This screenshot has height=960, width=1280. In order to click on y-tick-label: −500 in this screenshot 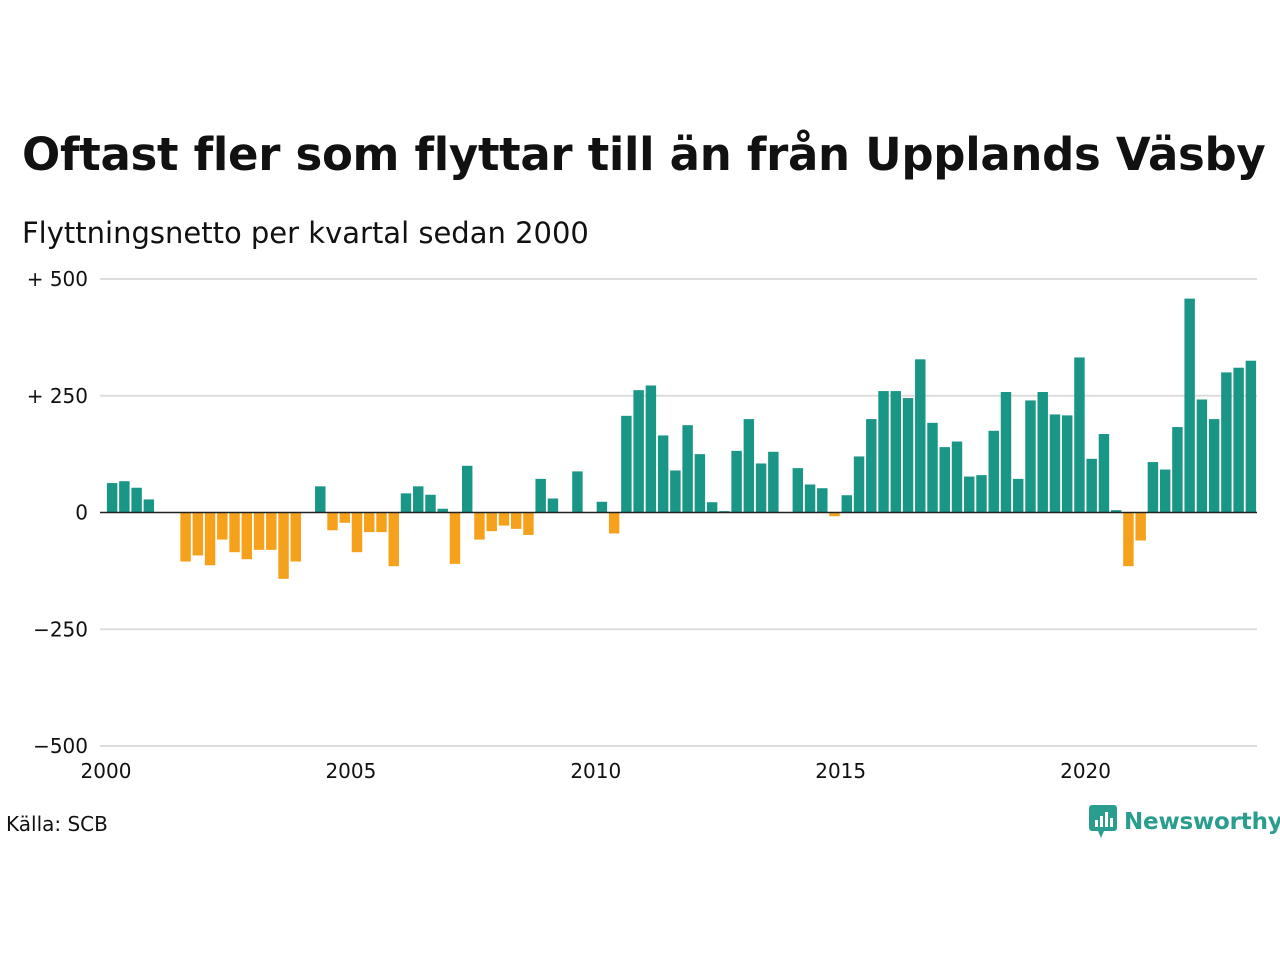, I will do `click(60, 746)`.